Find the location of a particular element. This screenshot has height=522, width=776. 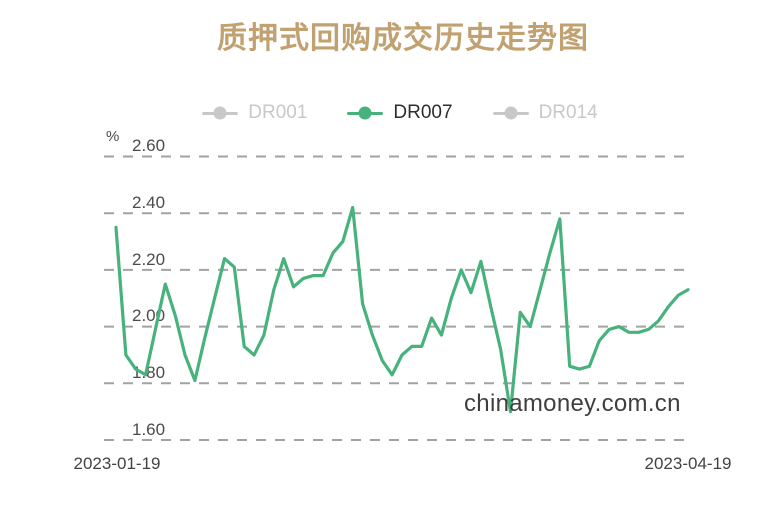

legend-item-dr007: DR007 is located at coordinates (400, 113).